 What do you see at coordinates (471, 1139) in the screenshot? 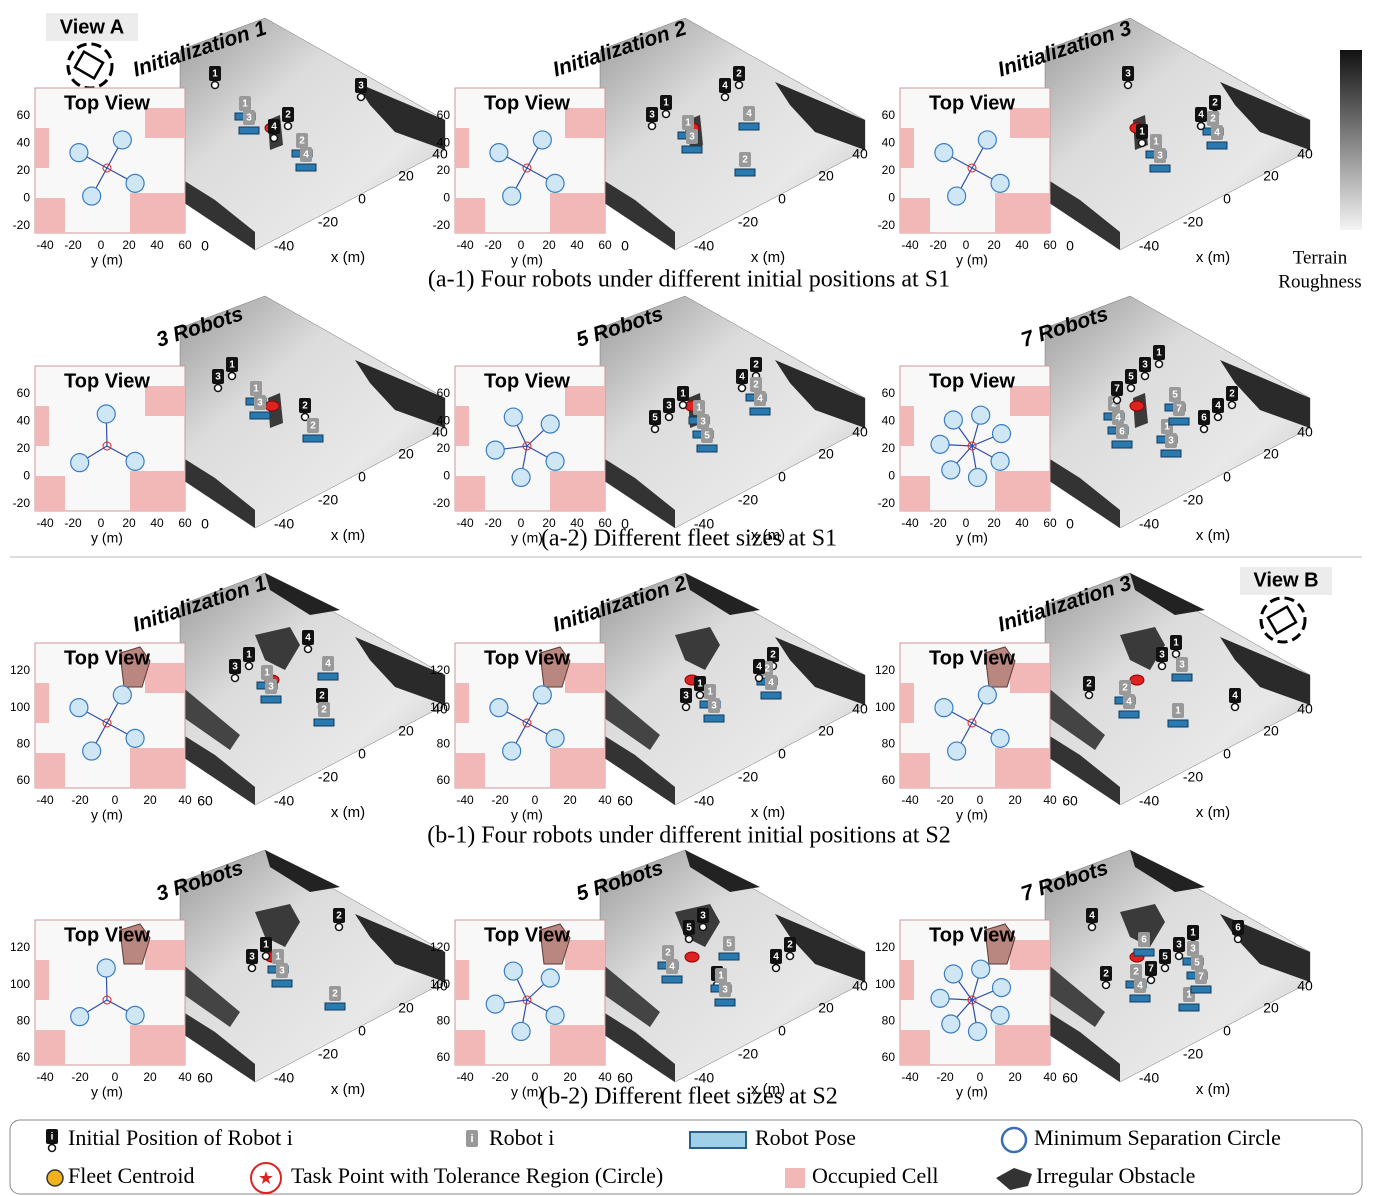
I see `robot-number: i` at bounding box center [471, 1139].